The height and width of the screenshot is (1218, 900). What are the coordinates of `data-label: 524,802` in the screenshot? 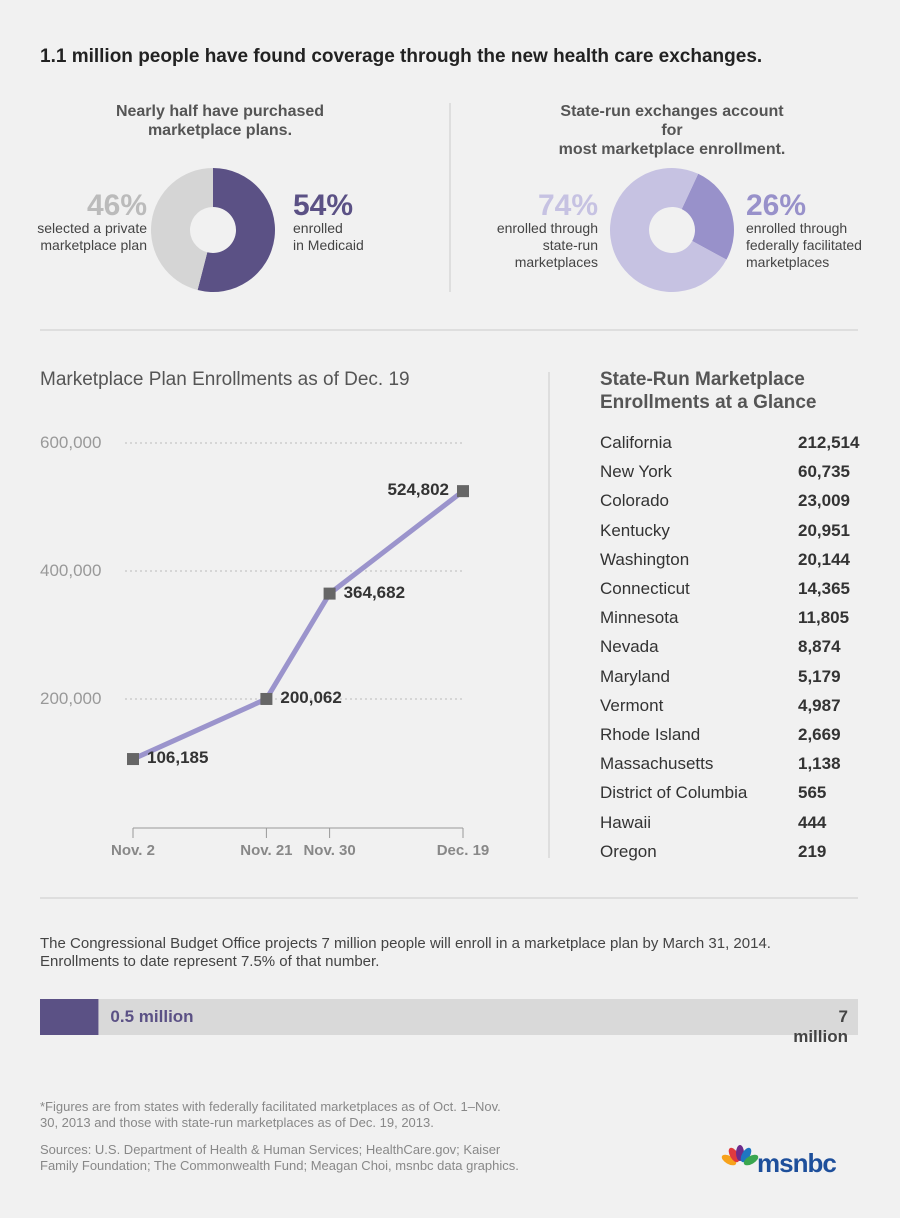 It's located at (418, 490).